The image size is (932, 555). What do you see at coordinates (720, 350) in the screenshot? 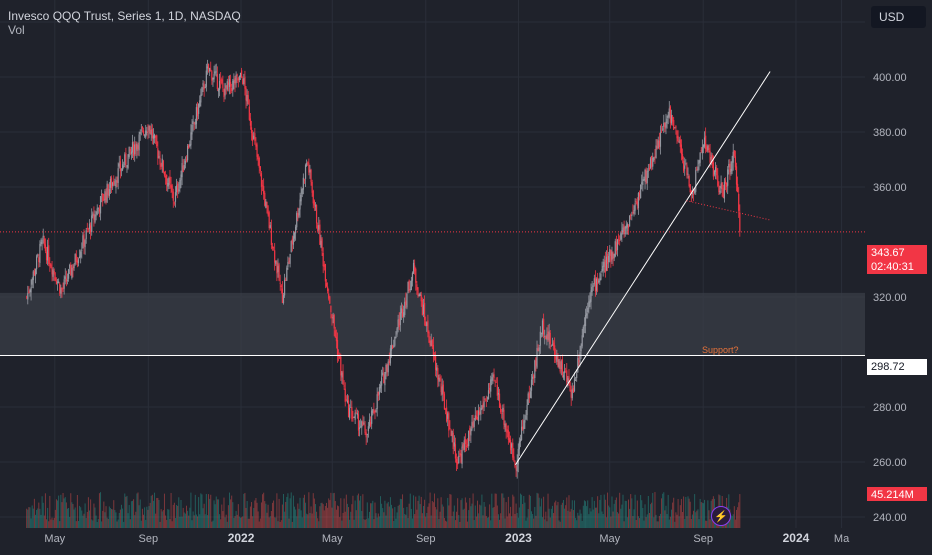
I see `support-annotation: Support?` at bounding box center [720, 350].